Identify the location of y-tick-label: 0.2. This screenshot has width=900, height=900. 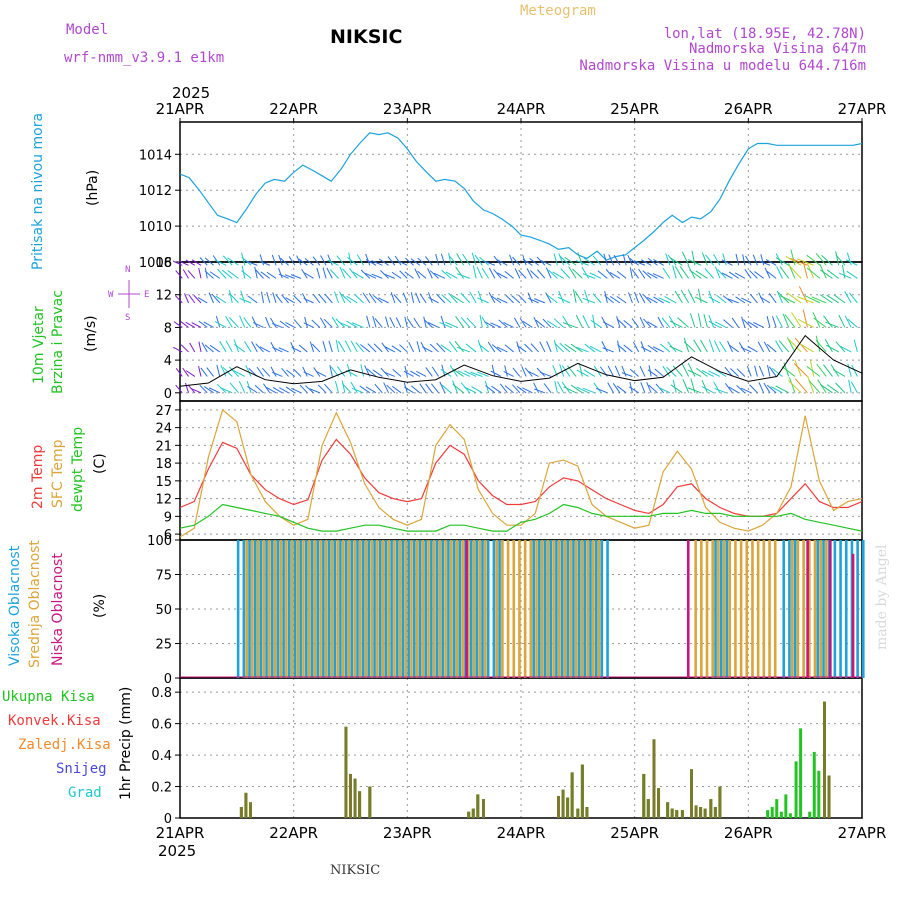
(161, 788).